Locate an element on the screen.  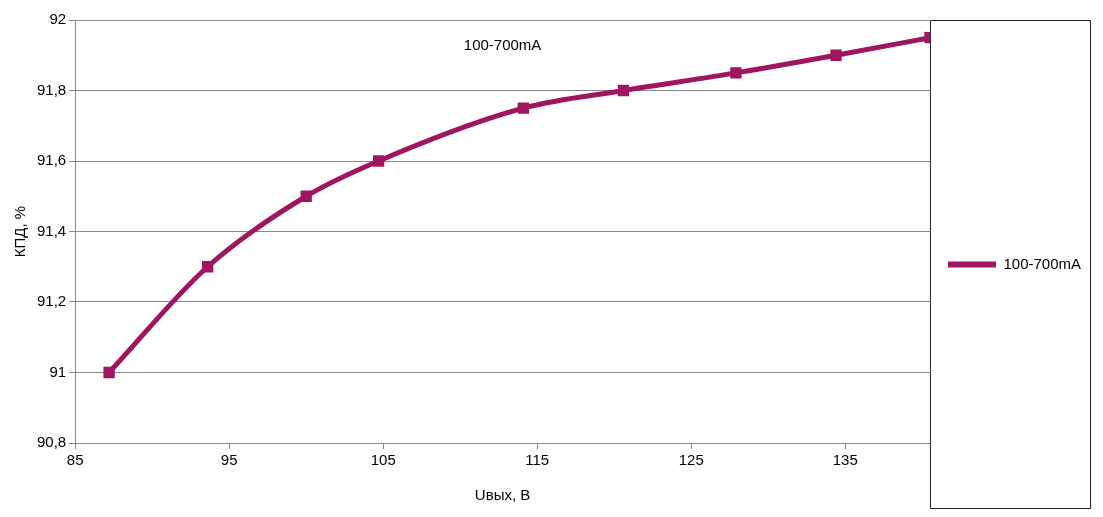
annotation: 100-700mA is located at coordinates (502, 45).